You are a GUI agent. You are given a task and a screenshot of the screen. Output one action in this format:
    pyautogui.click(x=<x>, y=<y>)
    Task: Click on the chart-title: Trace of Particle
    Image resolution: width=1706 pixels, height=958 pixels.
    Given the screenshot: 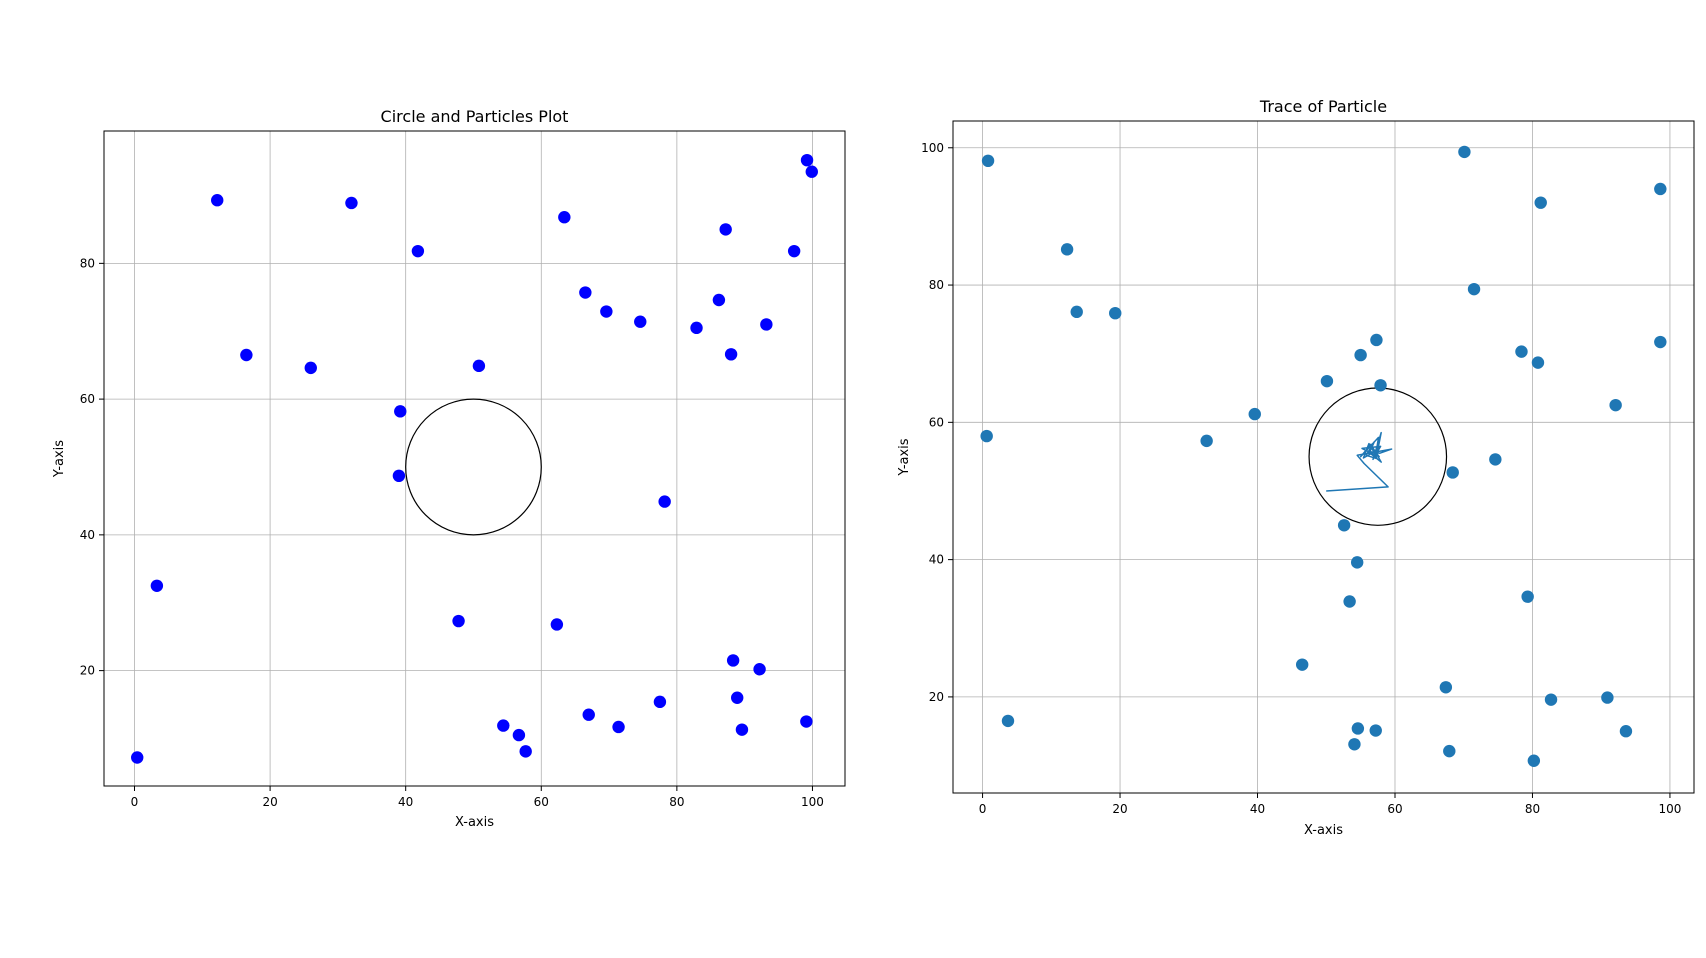 What is the action you would take?
    pyautogui.click(x=1323, y=106)
    